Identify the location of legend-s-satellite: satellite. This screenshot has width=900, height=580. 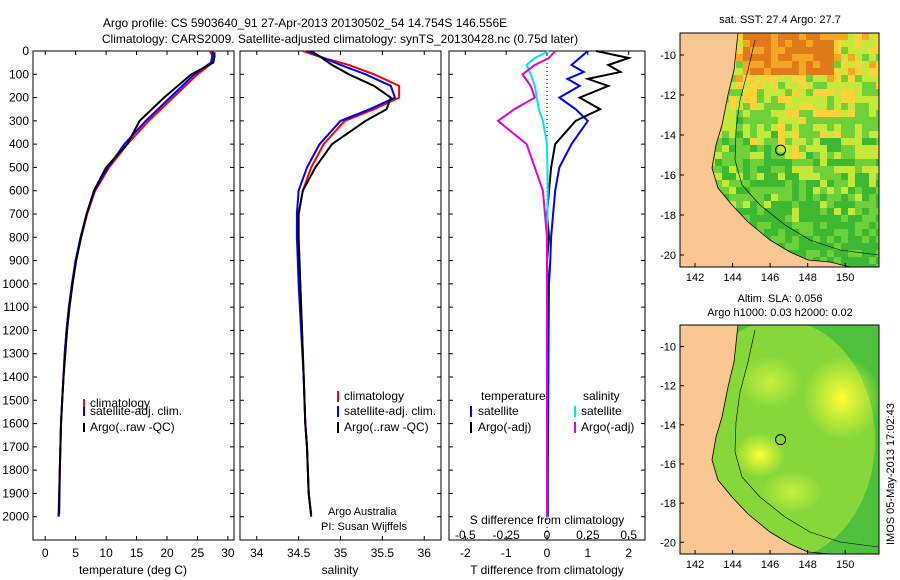
(601, 411).